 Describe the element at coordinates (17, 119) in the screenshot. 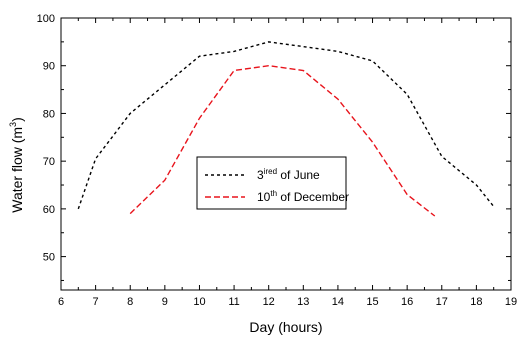

I see `y-axis-label-end: )` at that location.